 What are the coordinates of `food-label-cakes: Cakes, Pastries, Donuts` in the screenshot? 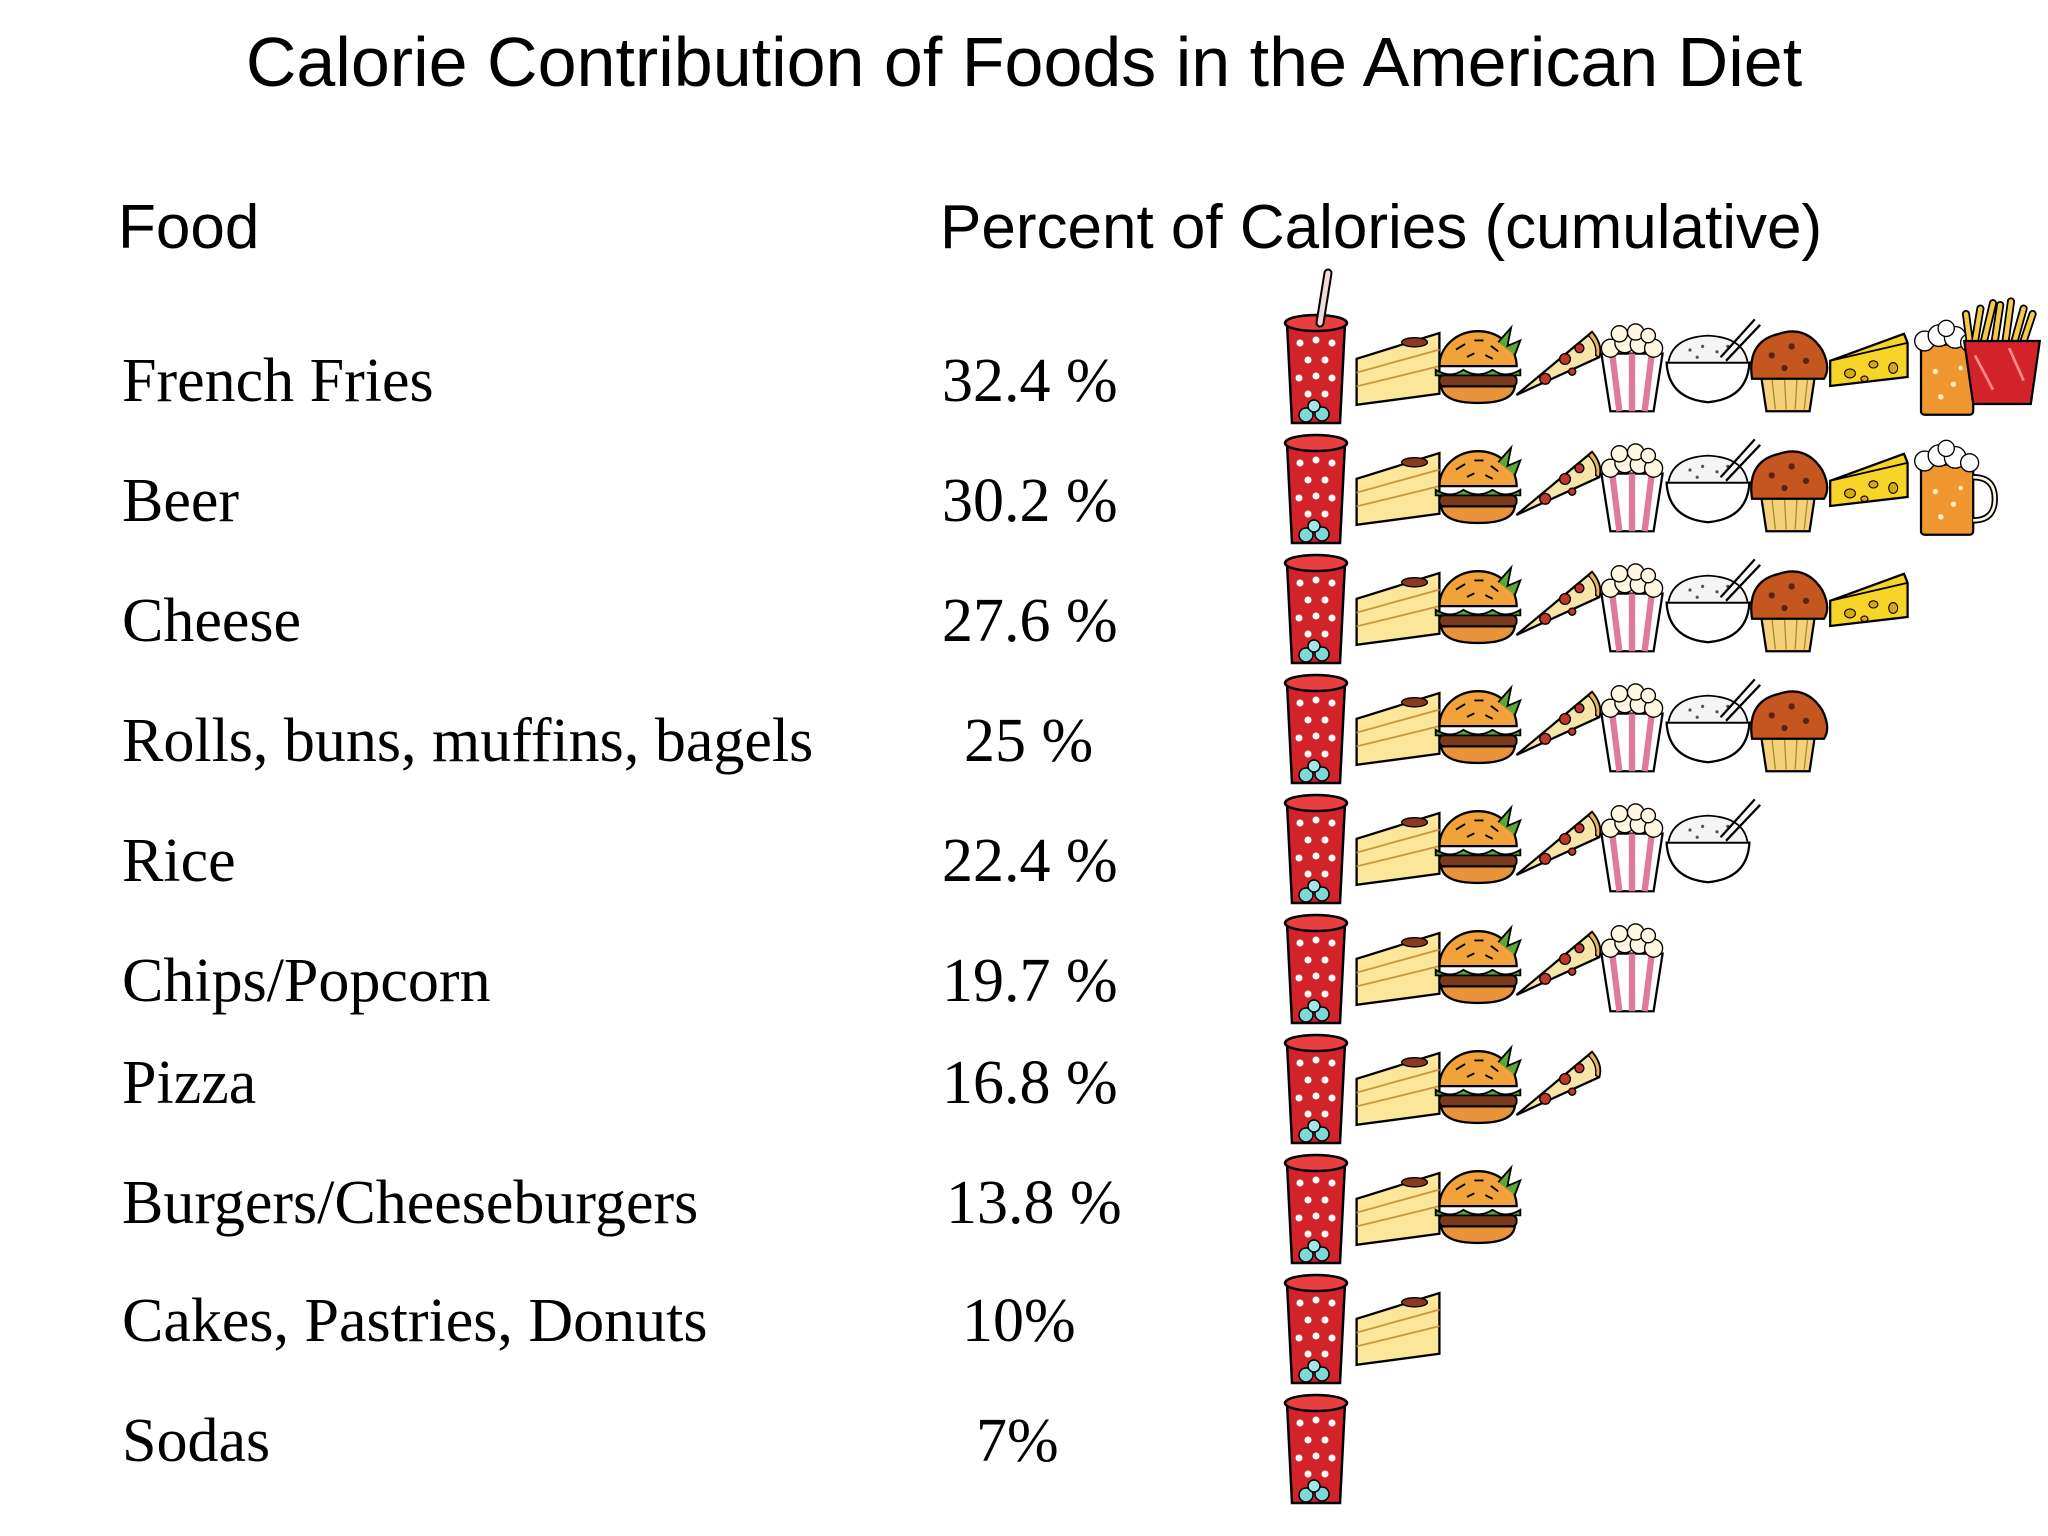 It's located at (415, 1321).